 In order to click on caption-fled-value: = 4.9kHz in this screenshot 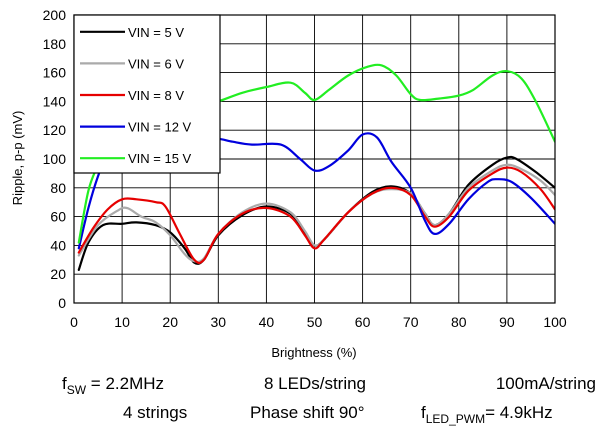, I will do `click(519, 412)`.